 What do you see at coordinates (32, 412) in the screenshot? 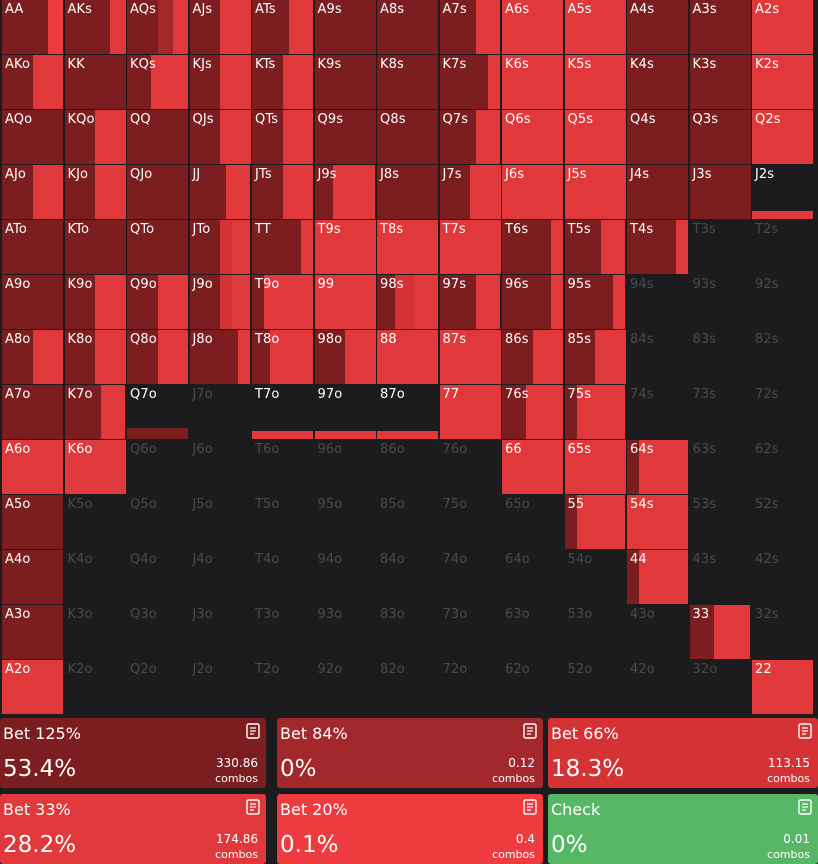
I see `hand-cell-A7o: A7o` at bounding box center [32, 412].